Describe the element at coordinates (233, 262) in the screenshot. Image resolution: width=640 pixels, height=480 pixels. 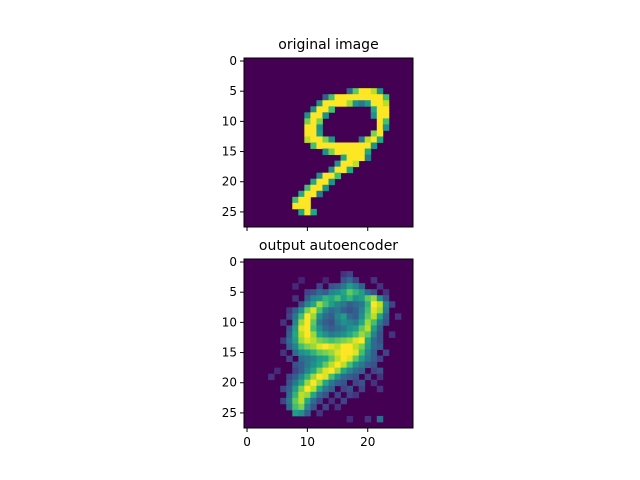
I see `y-tick-label: 0` at that location.